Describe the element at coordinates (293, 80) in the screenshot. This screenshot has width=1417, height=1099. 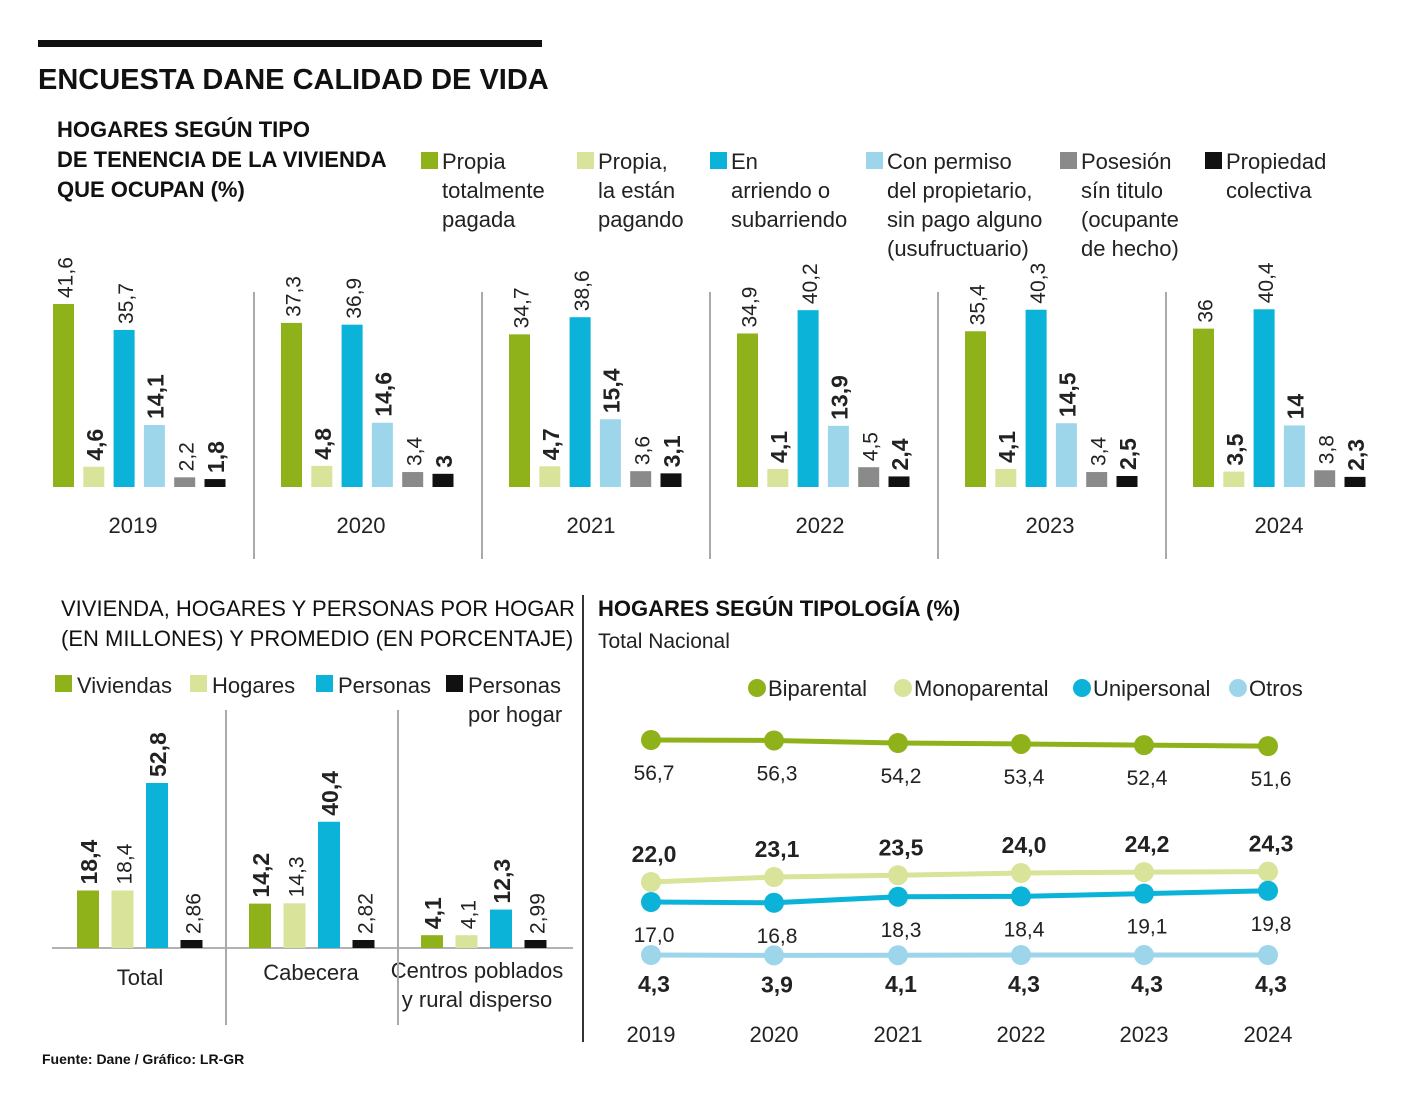
I see `main-title: ENCUESTA DANE CALIDAD DE VIDA` at that location.